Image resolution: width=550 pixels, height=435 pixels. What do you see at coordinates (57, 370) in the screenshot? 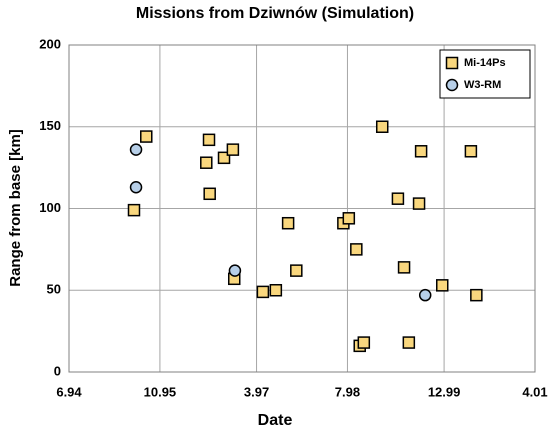
I see `y-tick-label: 0` at bounding box center [57, 370].